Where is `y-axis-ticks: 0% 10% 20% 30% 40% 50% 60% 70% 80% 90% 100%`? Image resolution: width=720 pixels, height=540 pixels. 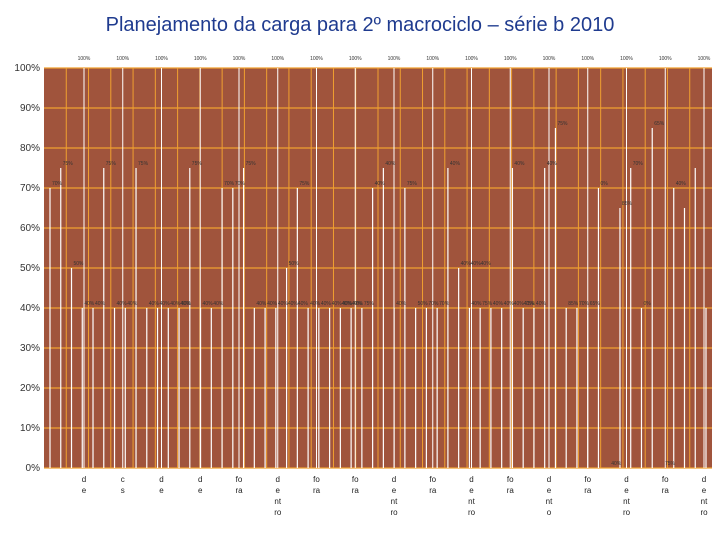
y-axis-ticks: 0% 10% 20% 30% 40% 50% 60% 70% 80% 90% 100% is located at coordinates (27, 268).